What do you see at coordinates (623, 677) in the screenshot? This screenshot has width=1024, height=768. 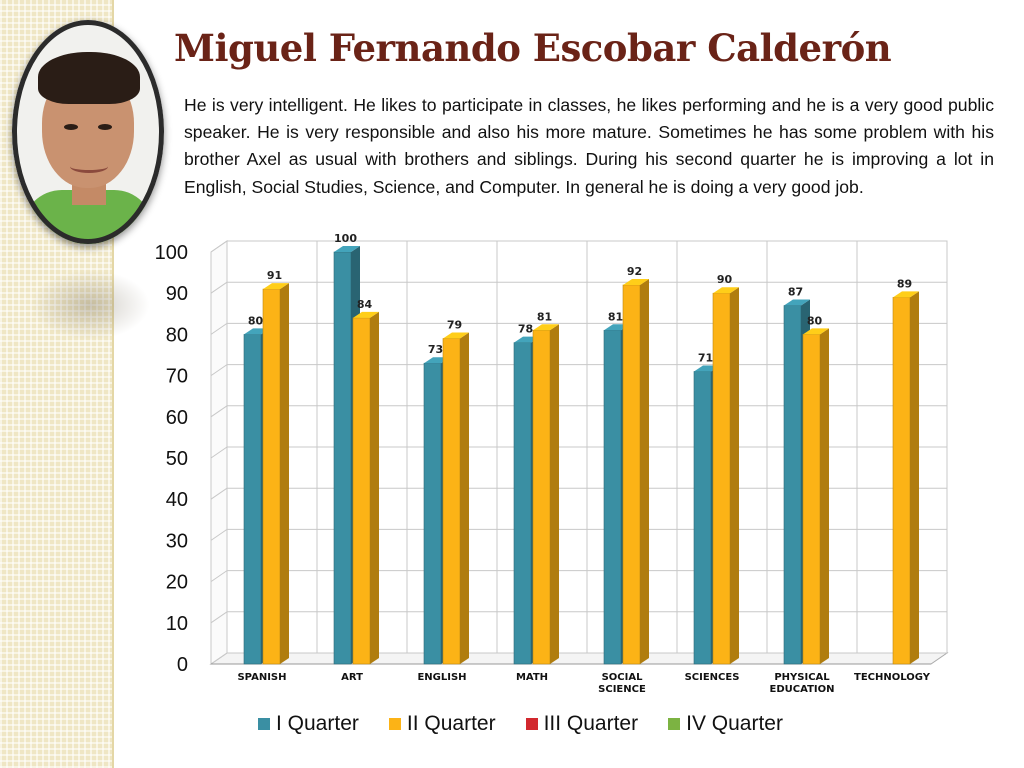 I see `x-tick-label: SOCIAL` at bounding box center [623, 677].